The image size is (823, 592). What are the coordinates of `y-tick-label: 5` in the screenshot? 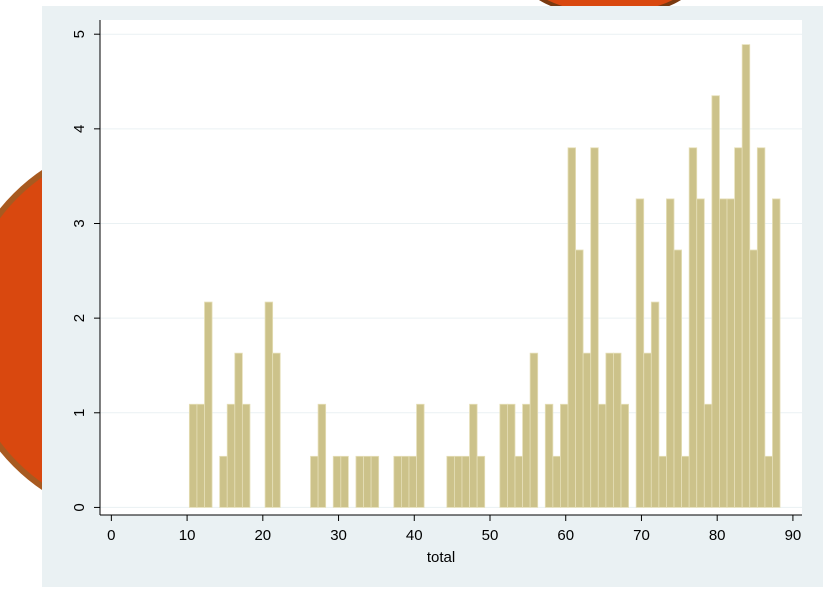 It's located at (79, 34).